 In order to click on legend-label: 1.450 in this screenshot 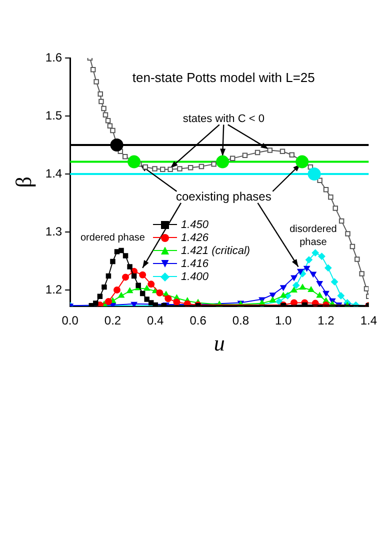, I will do `click(195, 224)`.